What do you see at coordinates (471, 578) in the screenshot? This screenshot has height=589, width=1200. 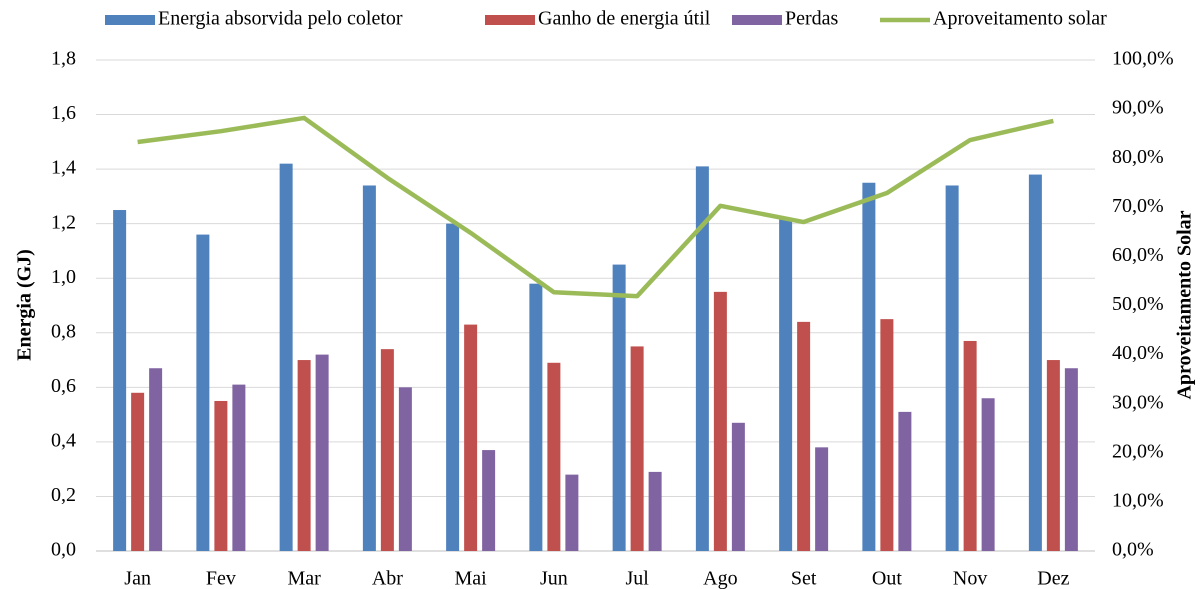 I see `x-tick-label: Mai` at bounding box center [471, 578].